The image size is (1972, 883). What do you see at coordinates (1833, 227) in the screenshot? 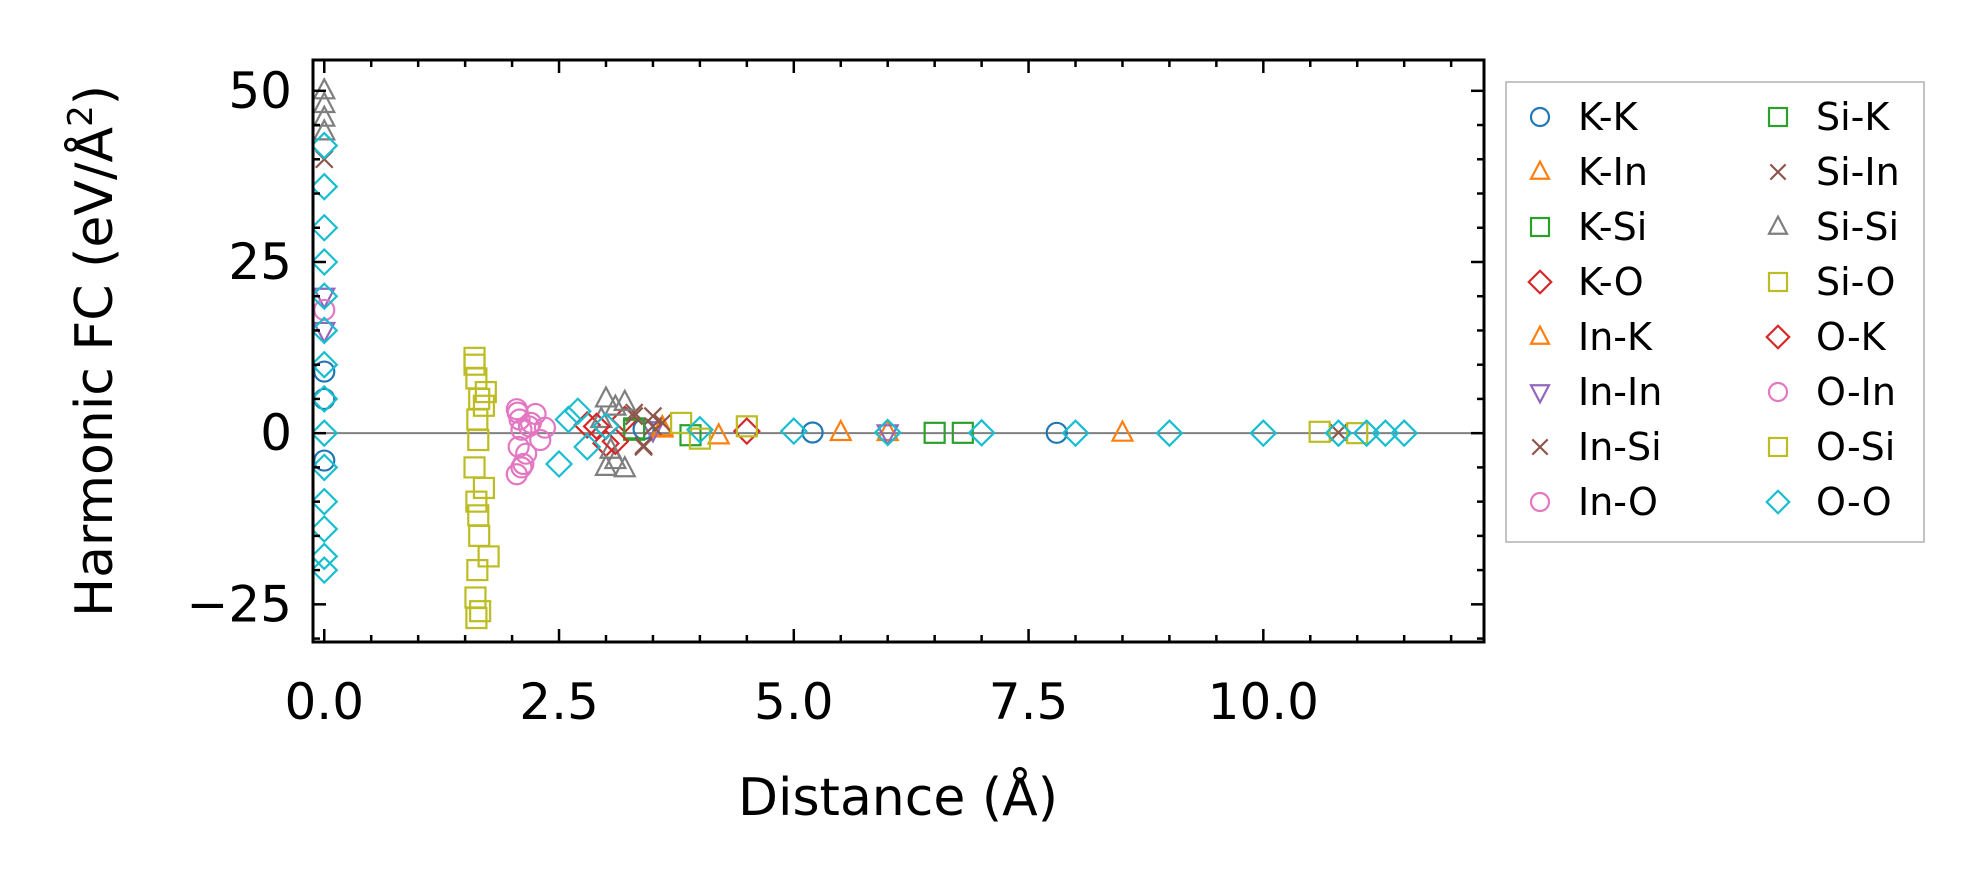
I see `legend-item-si-si: Si-Si` at bounding box center [1833, 227].